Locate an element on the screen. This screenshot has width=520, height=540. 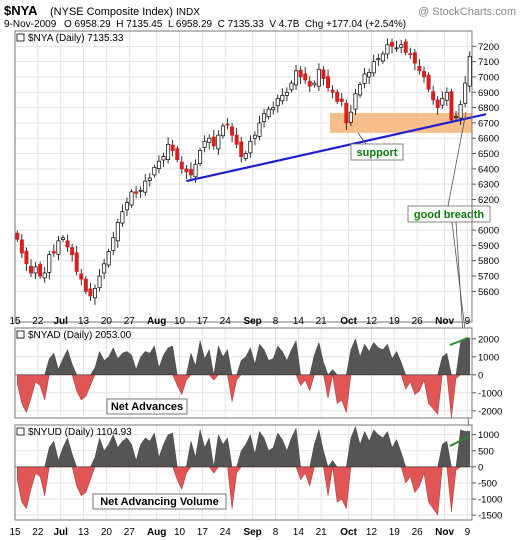
y-tick-label: -2000 is located at coordinates (490, 411).